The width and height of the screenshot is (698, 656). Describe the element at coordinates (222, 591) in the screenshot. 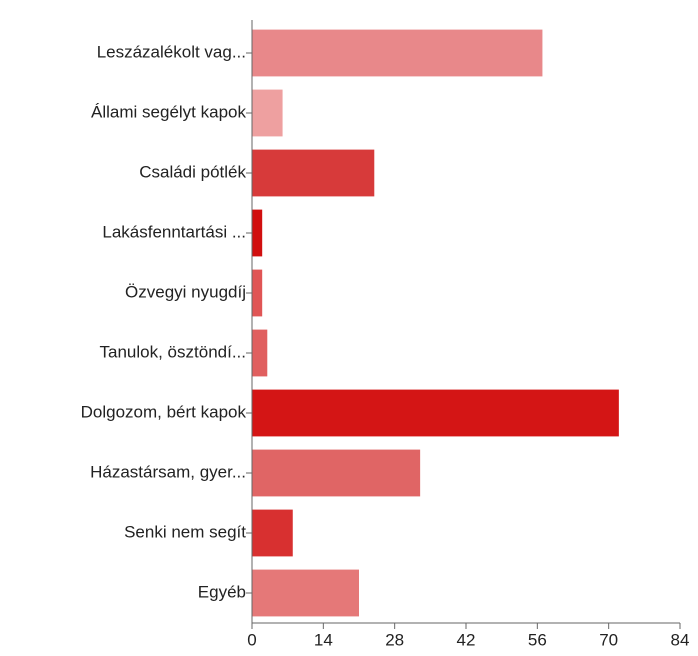

I see `y-tick-label: Egyéb` at that location.